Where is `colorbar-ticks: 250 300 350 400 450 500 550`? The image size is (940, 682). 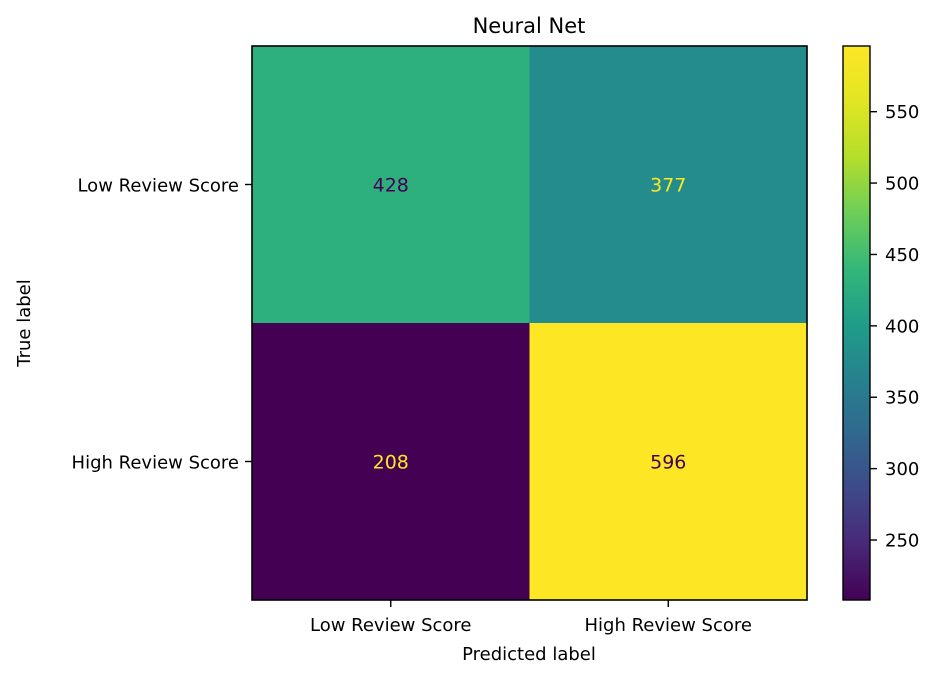
colorbar-ticks: 250 300 350 400 450 500 550 is located at coordinates (894, 327).